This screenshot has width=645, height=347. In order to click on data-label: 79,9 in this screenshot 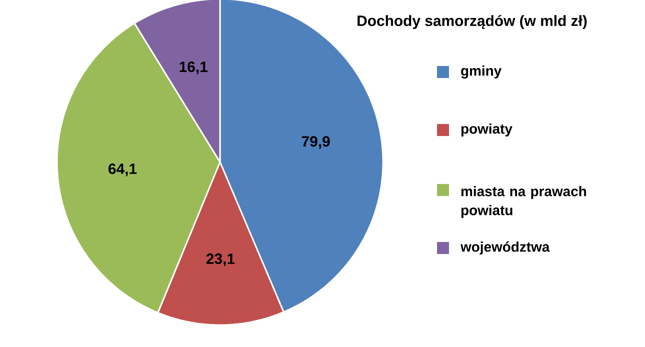, I will do `click(316, 142)`.